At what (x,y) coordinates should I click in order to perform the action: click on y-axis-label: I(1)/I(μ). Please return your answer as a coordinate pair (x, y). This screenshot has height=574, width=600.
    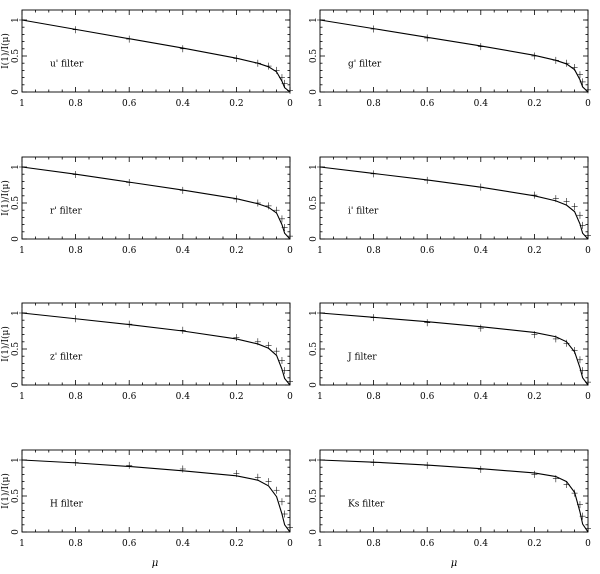
    Looking at the image, I should click on (5, 491).